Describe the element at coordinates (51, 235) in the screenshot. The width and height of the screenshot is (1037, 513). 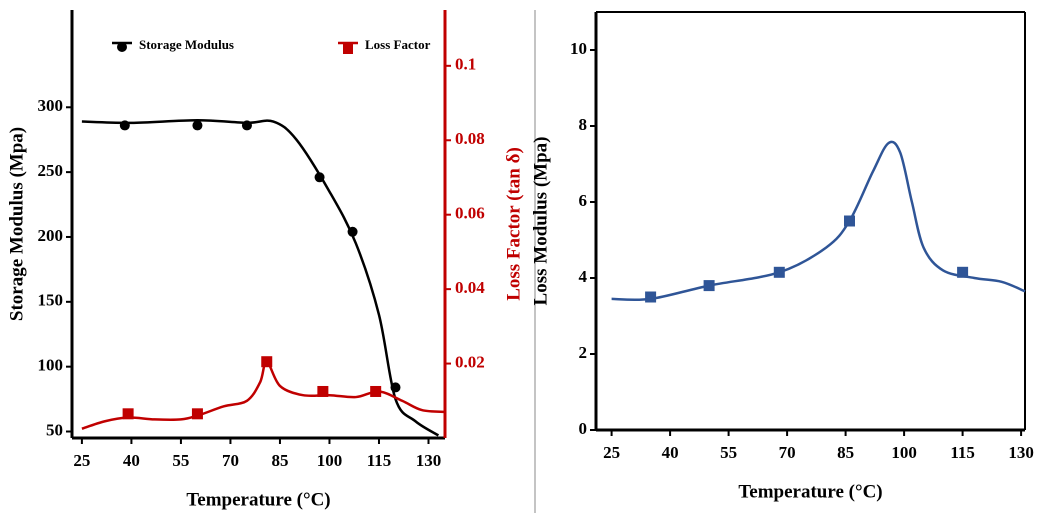
I see `y-tick-label: 200` at that location.